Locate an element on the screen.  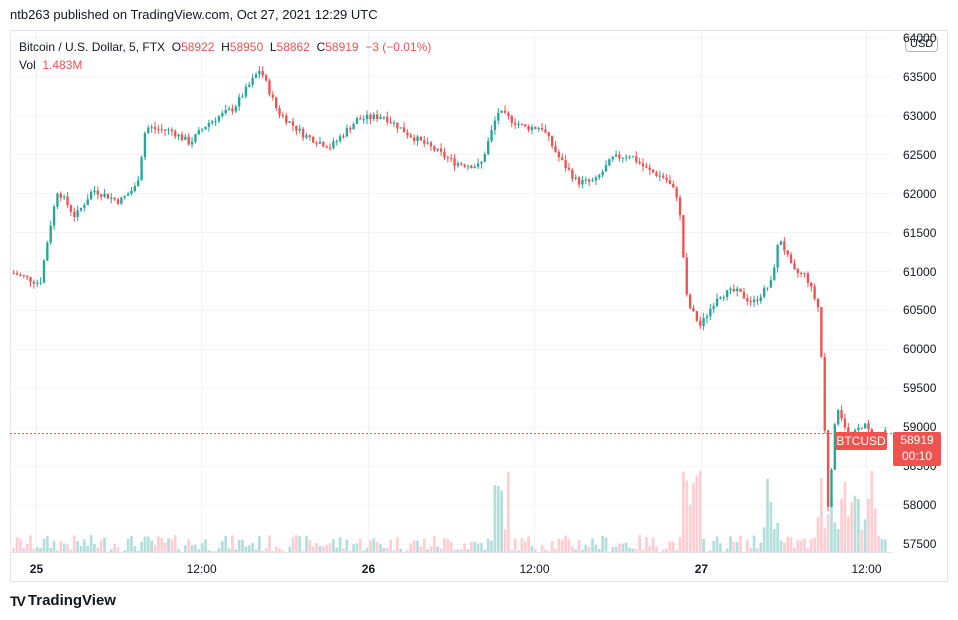
tradingview-footer: TV TradingView is located at coordinates (63, 600).